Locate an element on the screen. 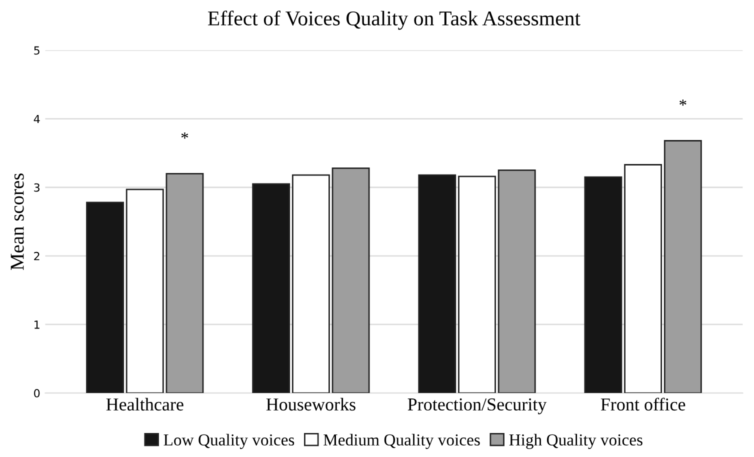  x-tick-label: Healthcare is located at coordinates (145, 404).